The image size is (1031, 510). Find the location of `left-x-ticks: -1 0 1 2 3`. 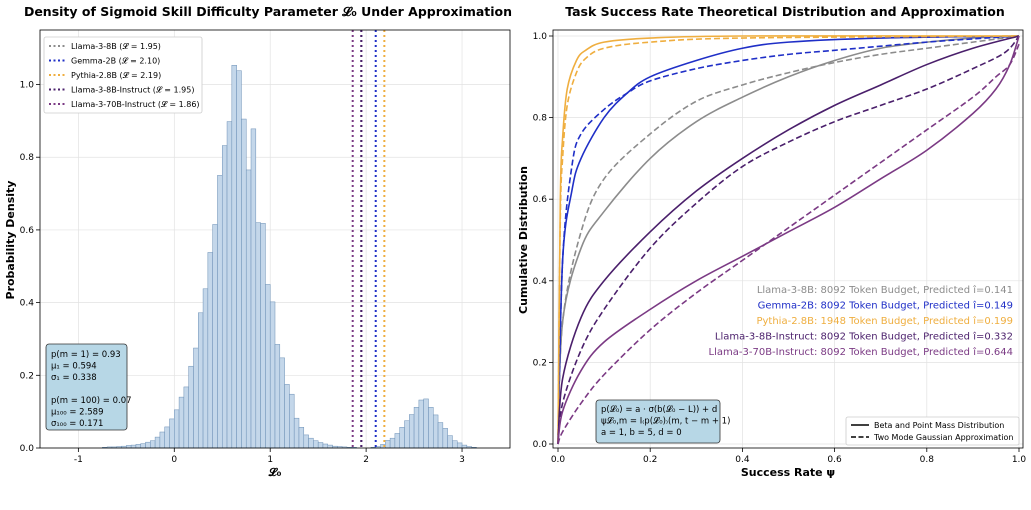

left-x-ticks: -1 0 1 2 3 is located at coordinates (269, 456).